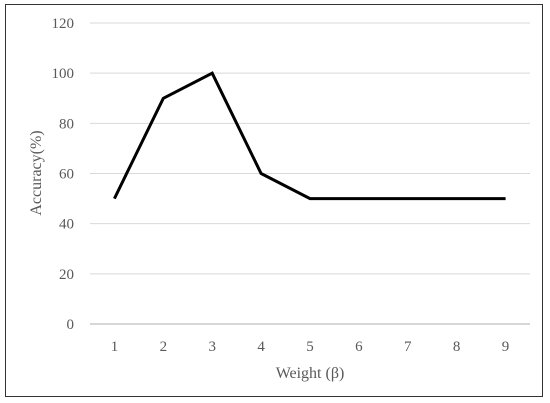 The width and height of the screenshot is (550, 403). Describe the element at coordinates (457, 347) in the screenshot. I see `x-tick-label: 8` at that location.